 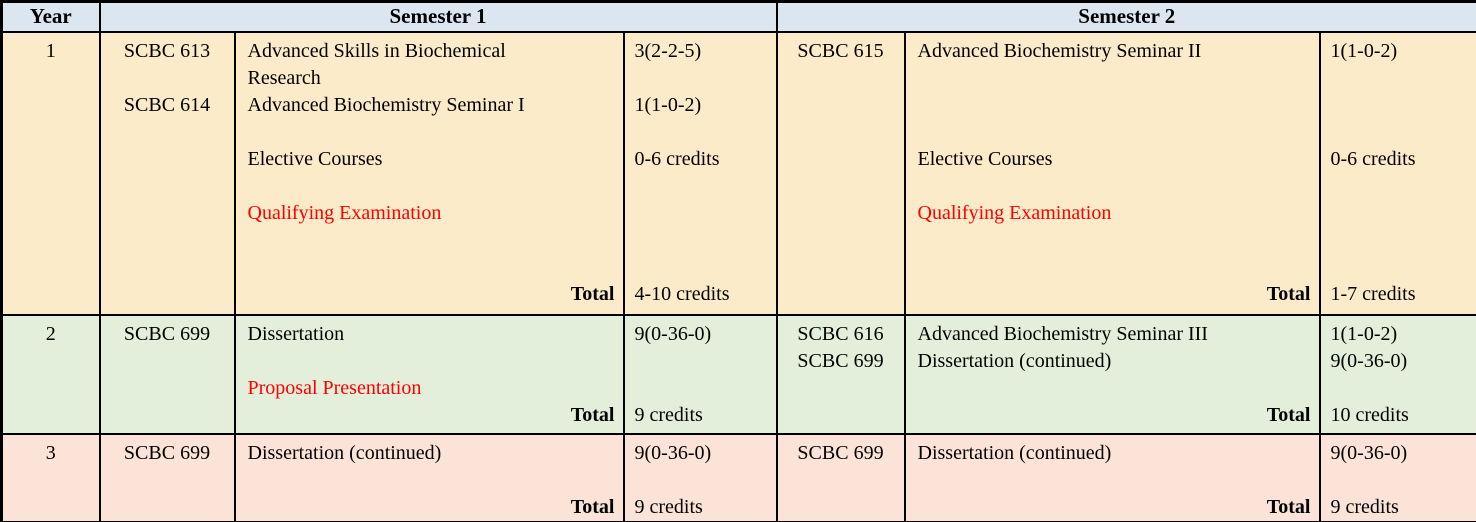 What do you see at coordinates (840, 374) in the screenshot?
I see `year2-sem2-codes: SCBC 616 SCBC 699` at bounding box center [840, 374].